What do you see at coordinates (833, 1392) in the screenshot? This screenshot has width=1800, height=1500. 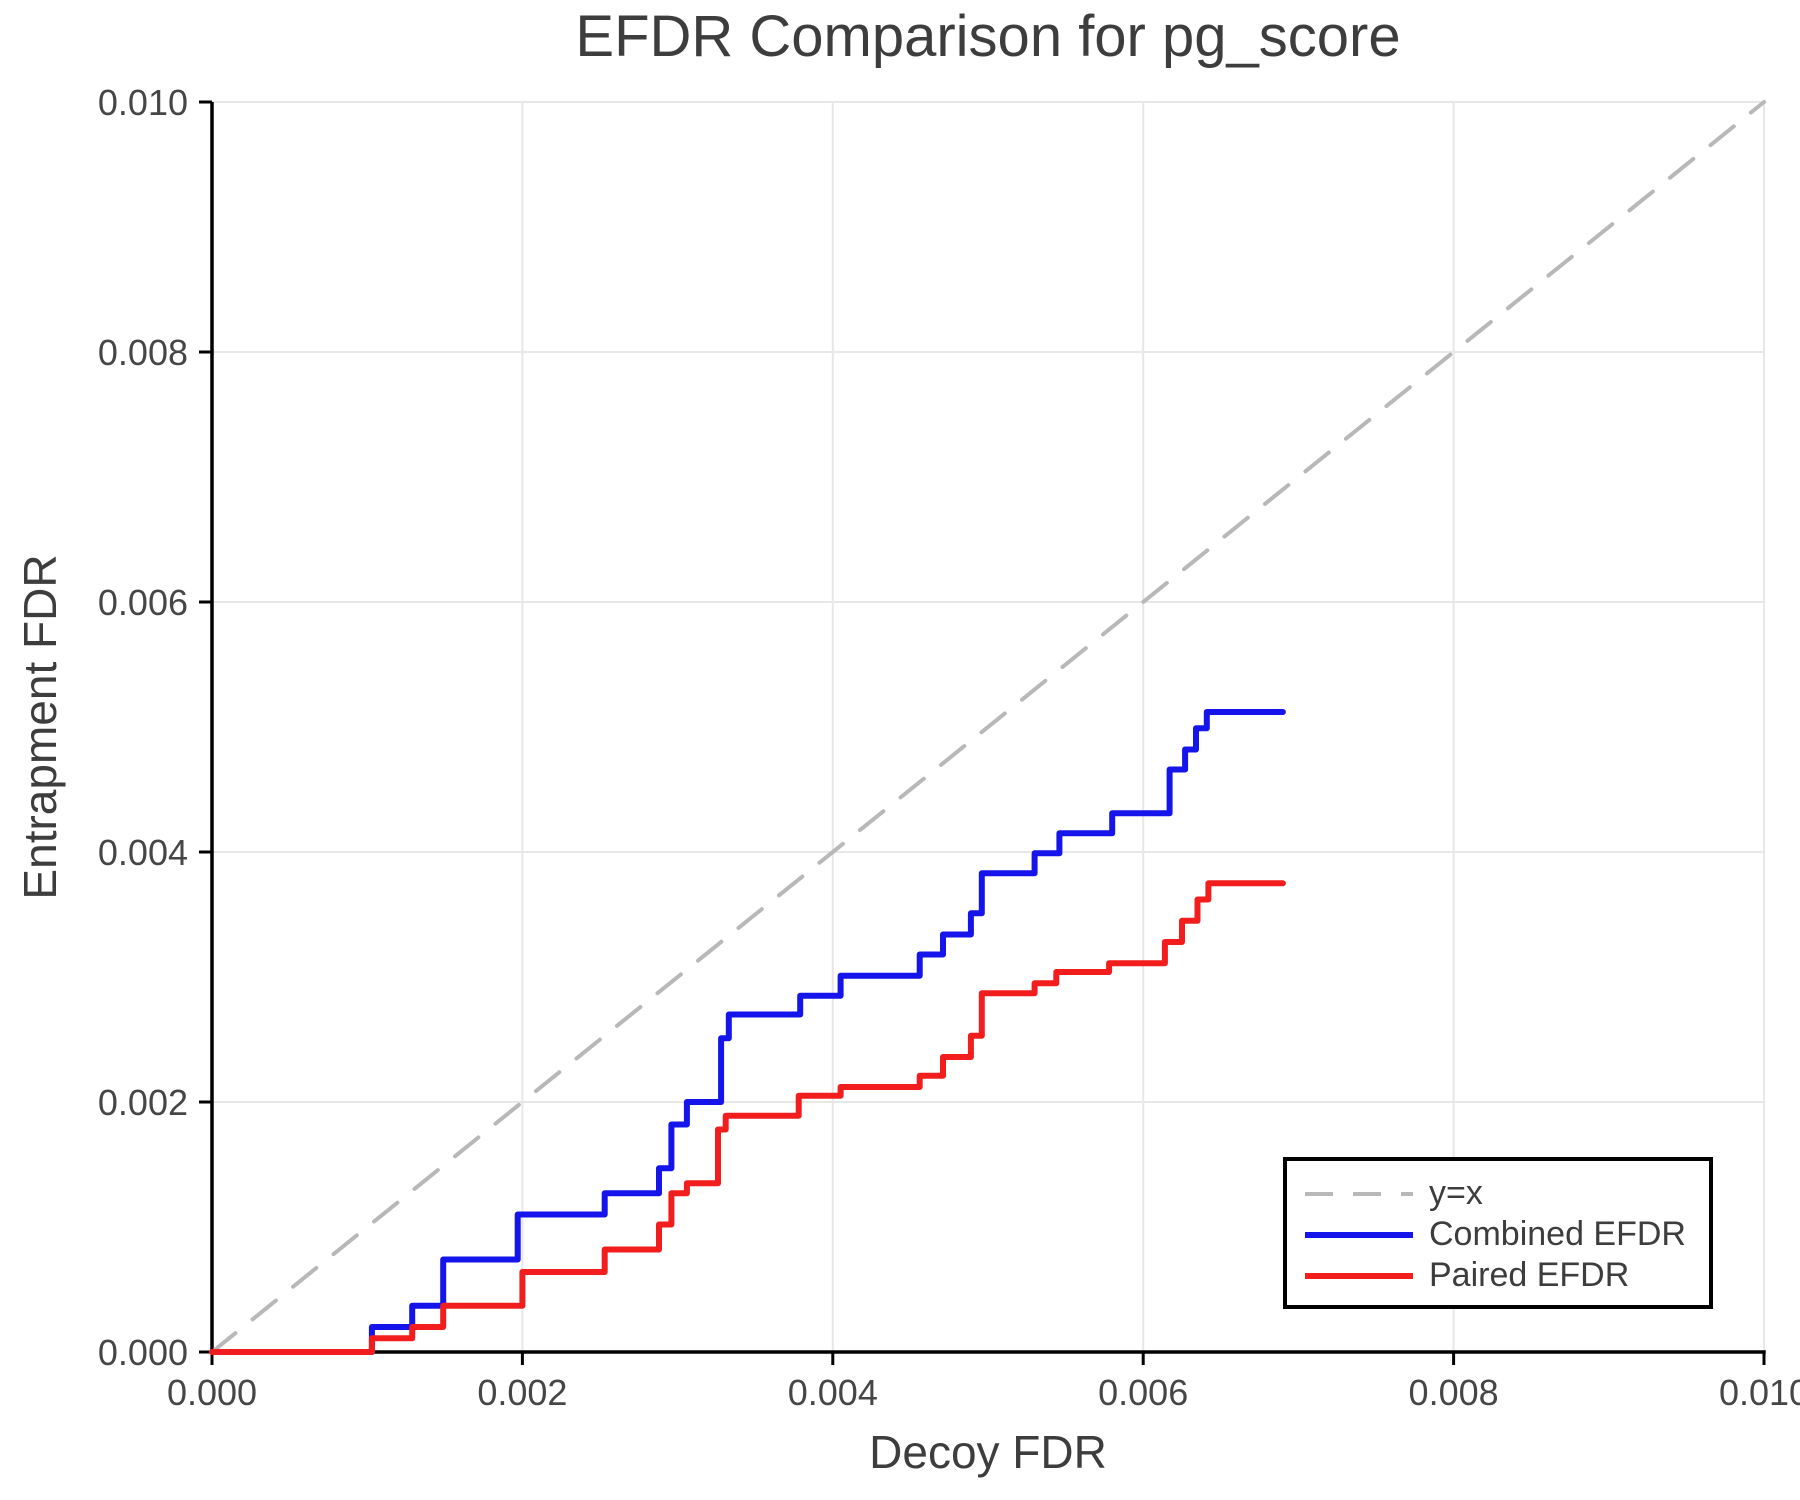 I see `x-tick-label: 0.004` at bounding box center [833, 1392].